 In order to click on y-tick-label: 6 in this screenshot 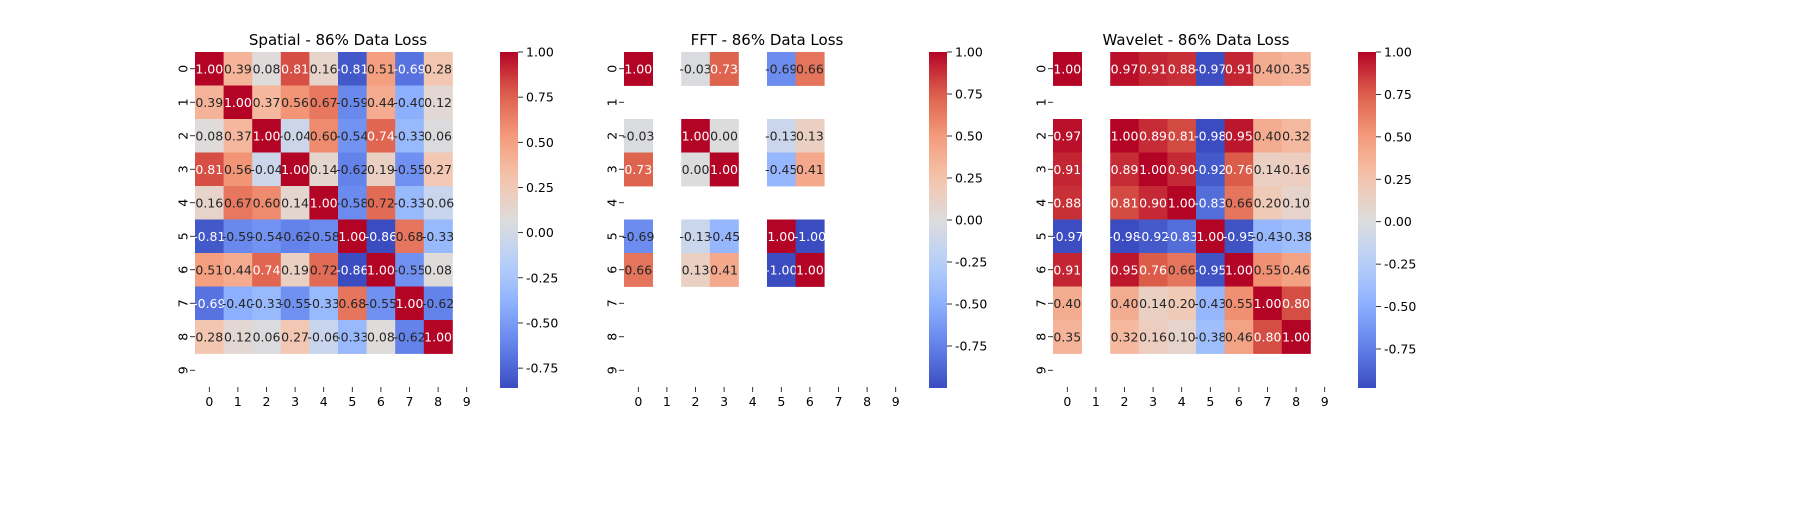, I will do `click(1041, 270)`.